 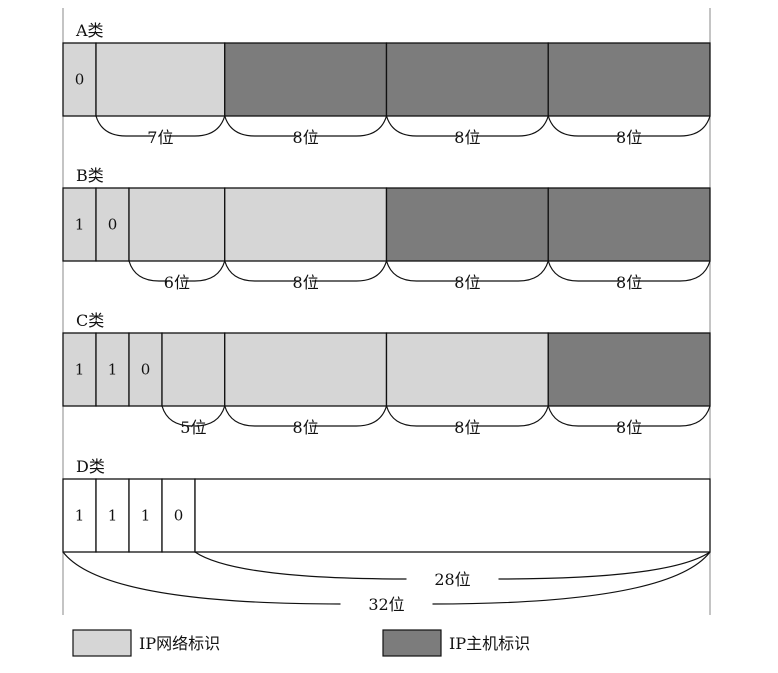 I want to click on class-label-c: C类, so click(x=90, y=320).